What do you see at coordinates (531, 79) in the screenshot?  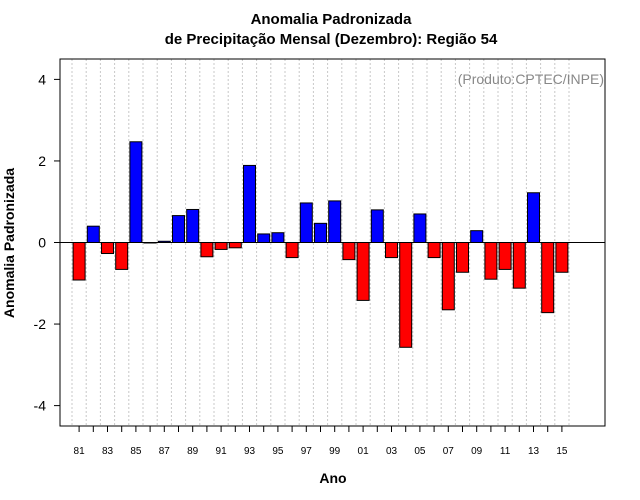 I see `source-credit: (Produto:CPTEC/INPE)` at bounding box center [531, 79].